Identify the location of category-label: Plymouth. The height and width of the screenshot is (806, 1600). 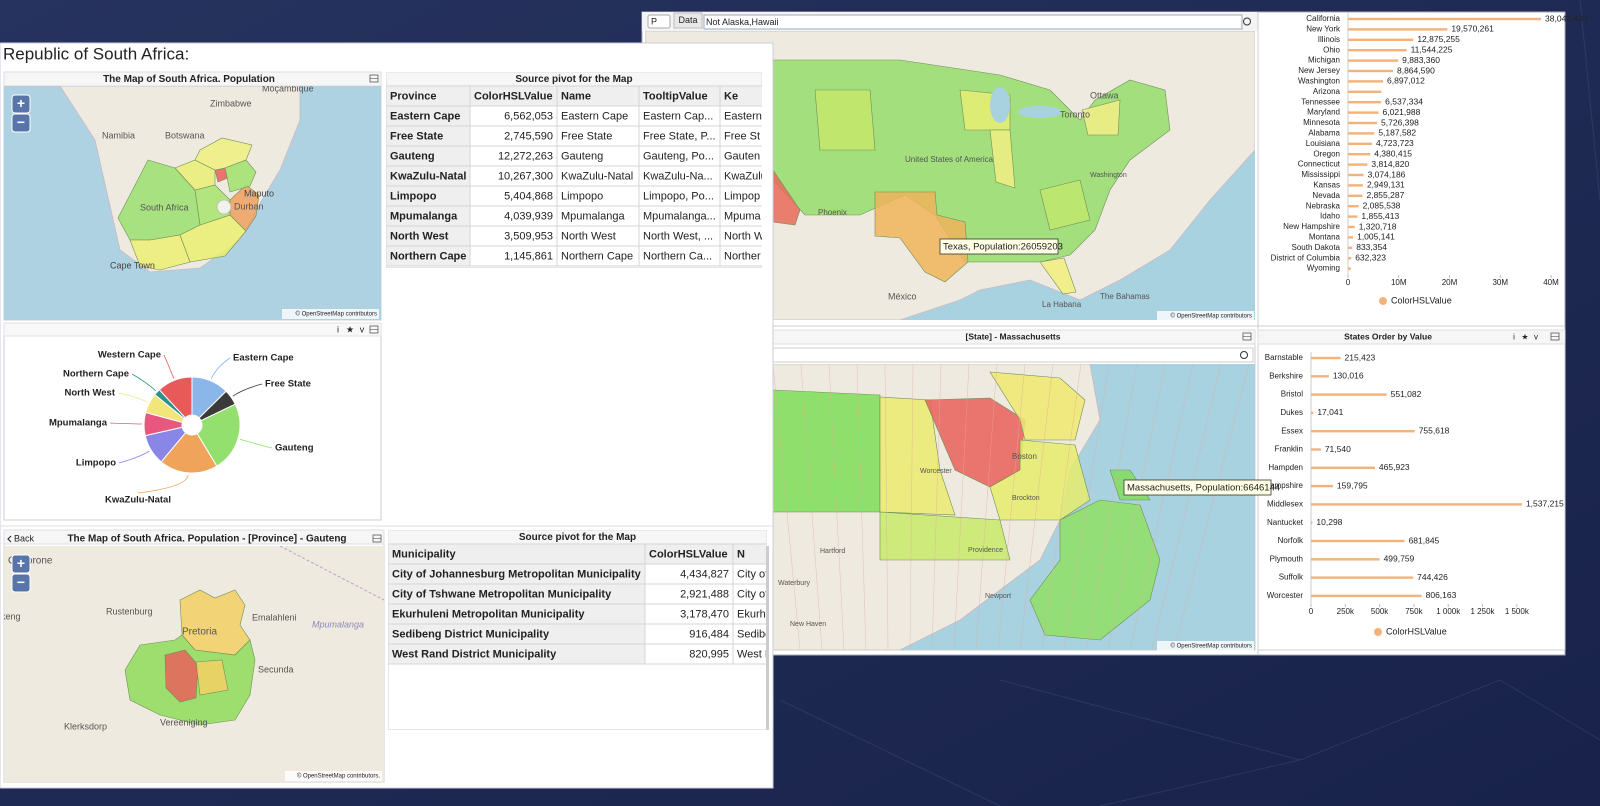
(1286, 558).